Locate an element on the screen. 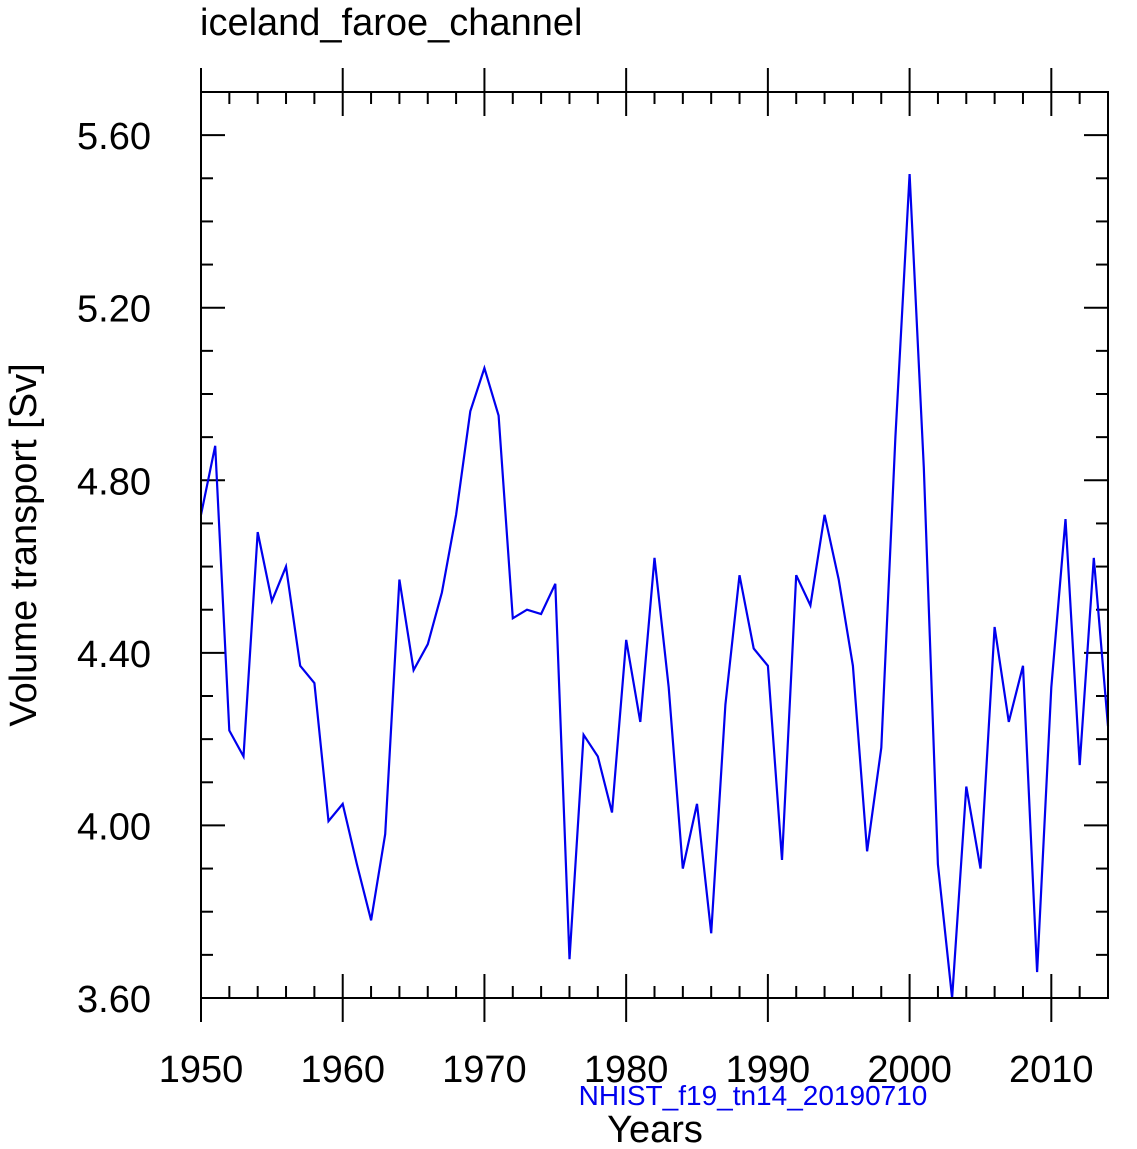  y-tick-label: 5.60 is located at coordinates (114, 137).